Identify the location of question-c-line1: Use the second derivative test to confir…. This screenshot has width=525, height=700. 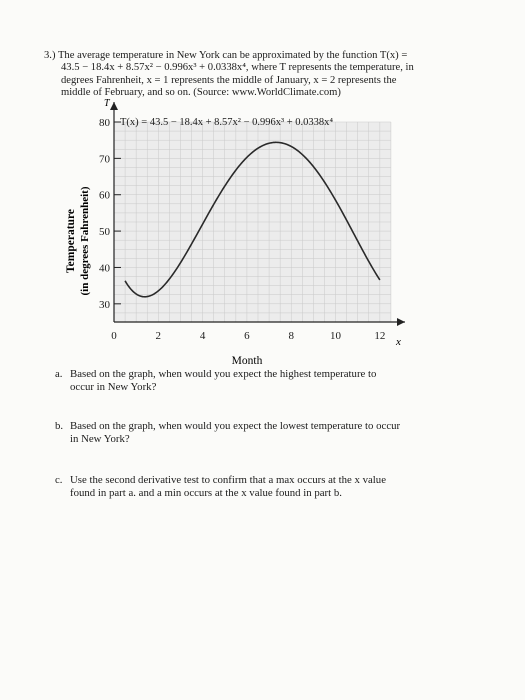
(228, 480).